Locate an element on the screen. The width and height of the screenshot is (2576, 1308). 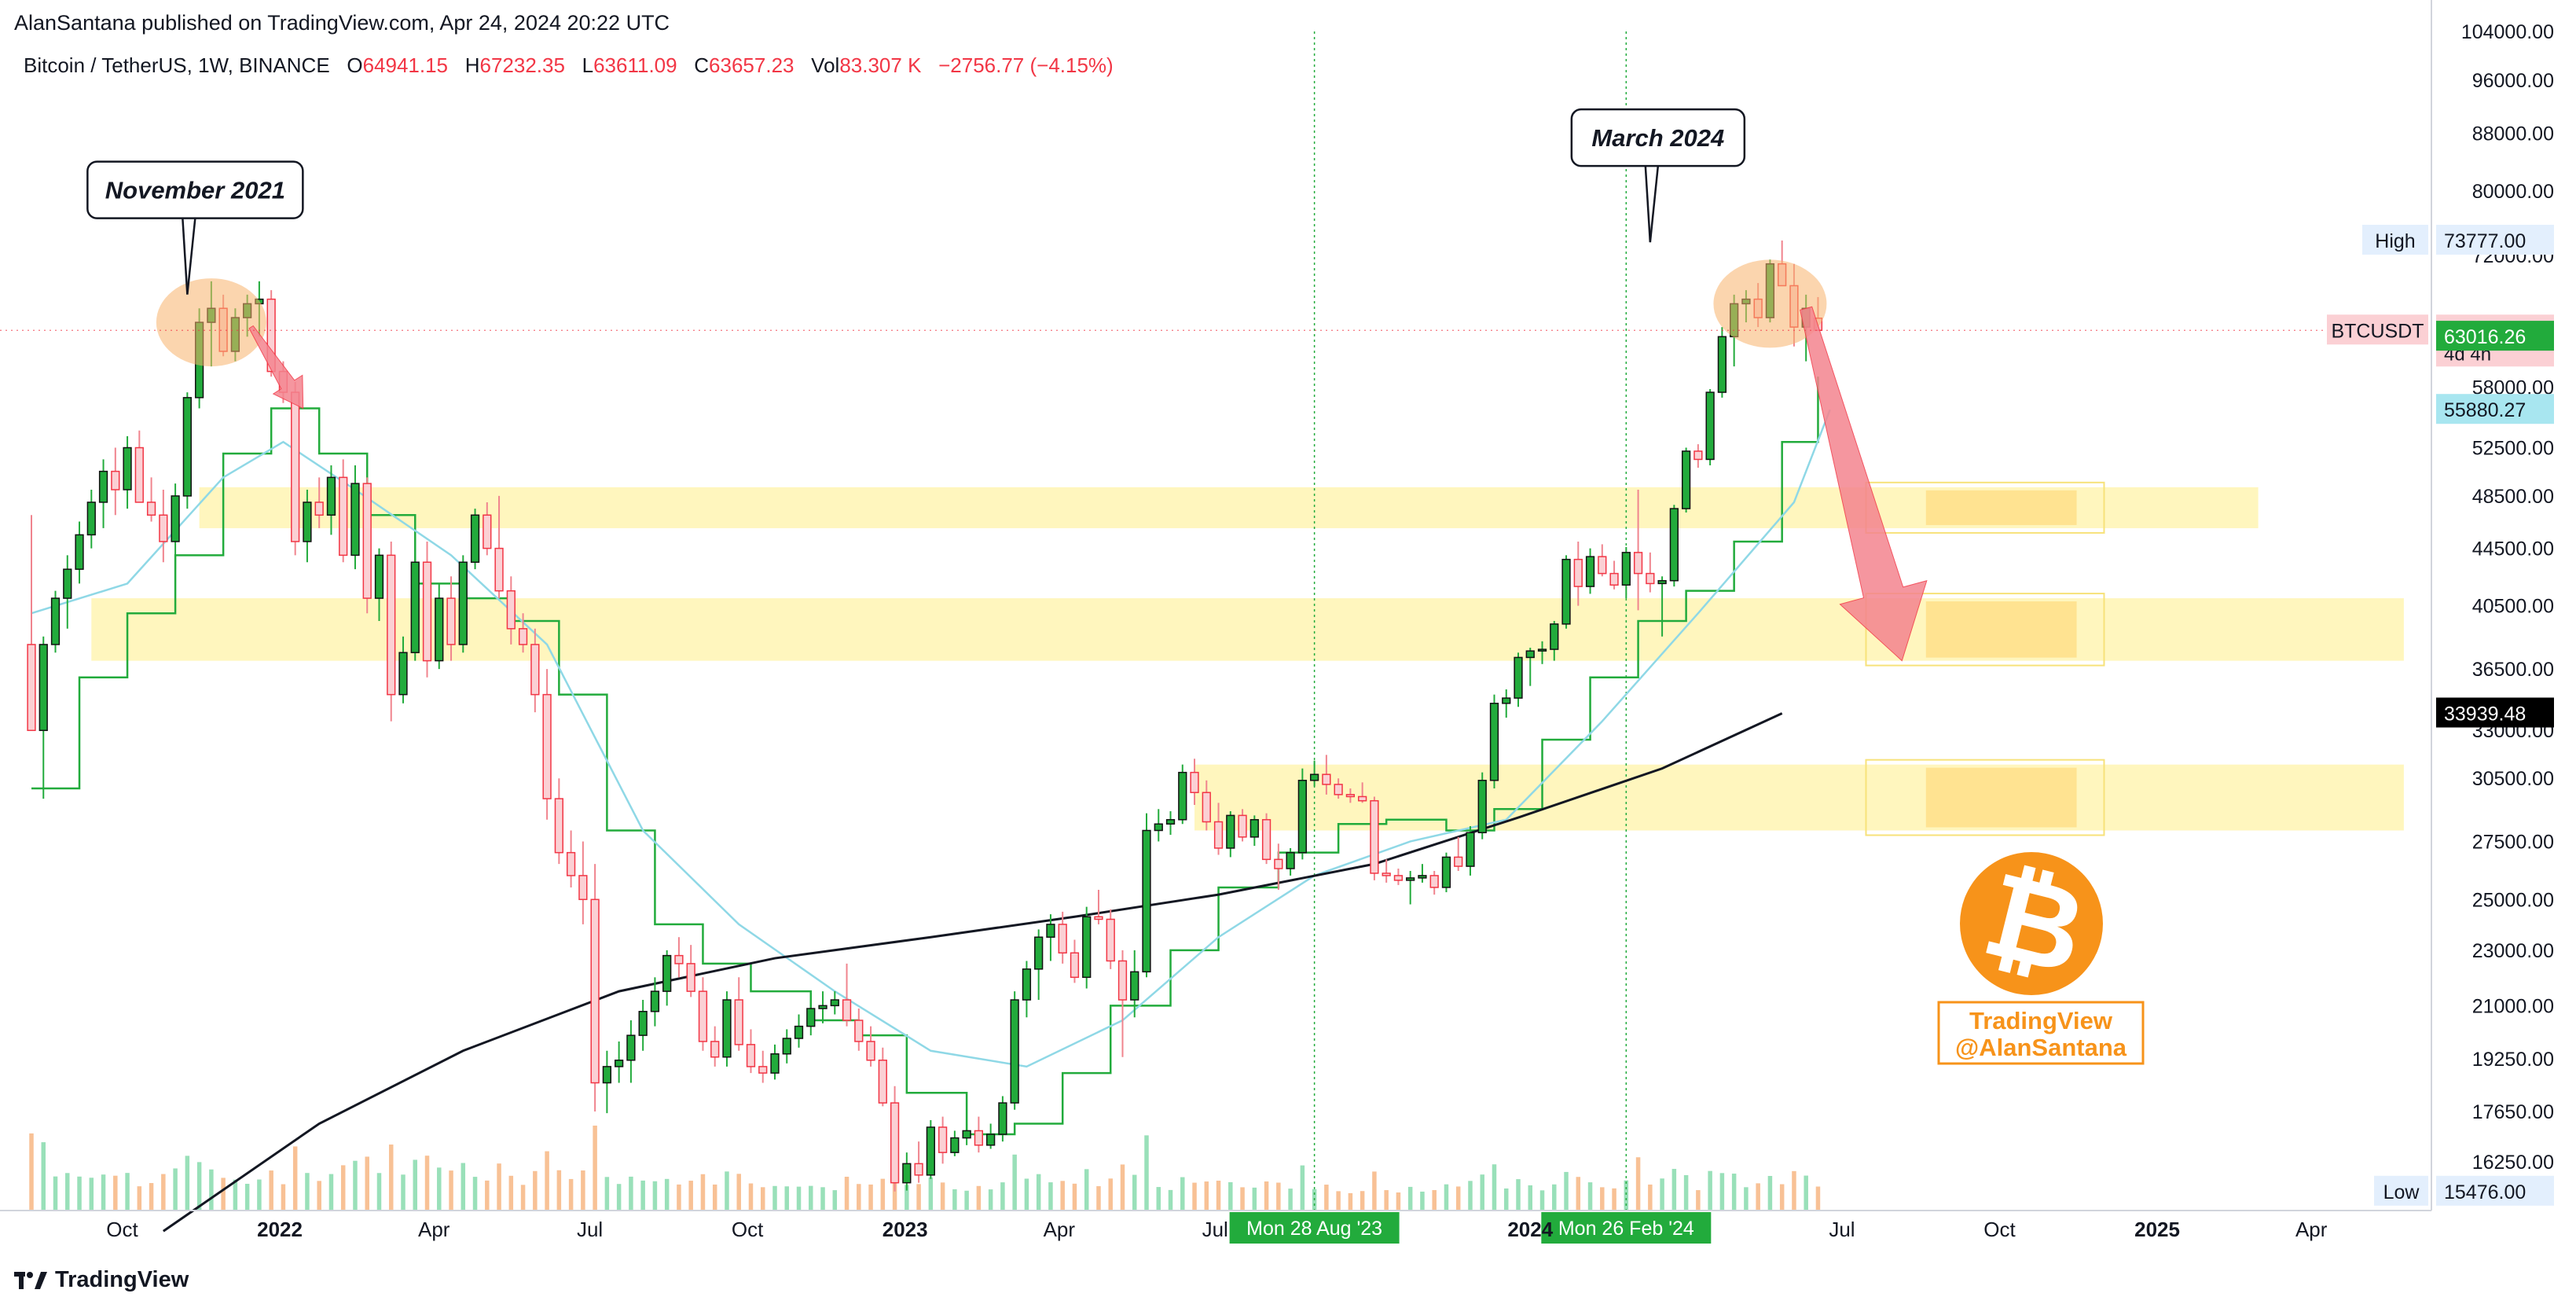
price-tick-label: 52500.00 is located at coordinates (2513, 449).